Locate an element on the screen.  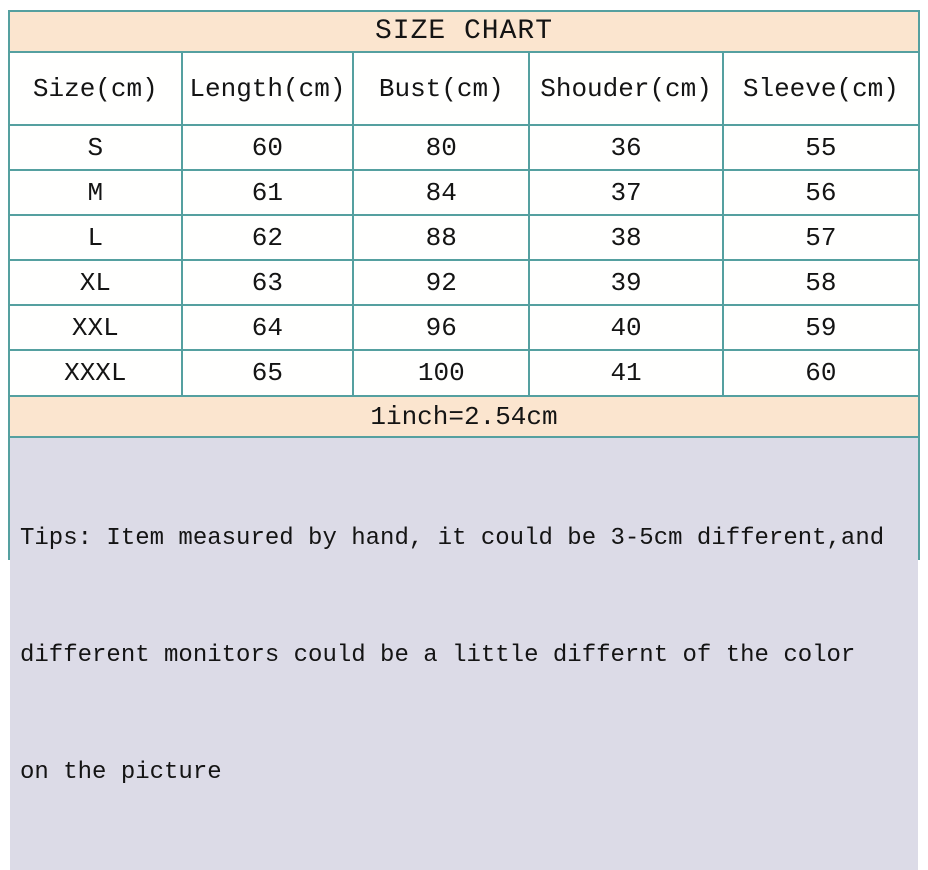
cell-bust: 92 is located at coordinates (441, 282).